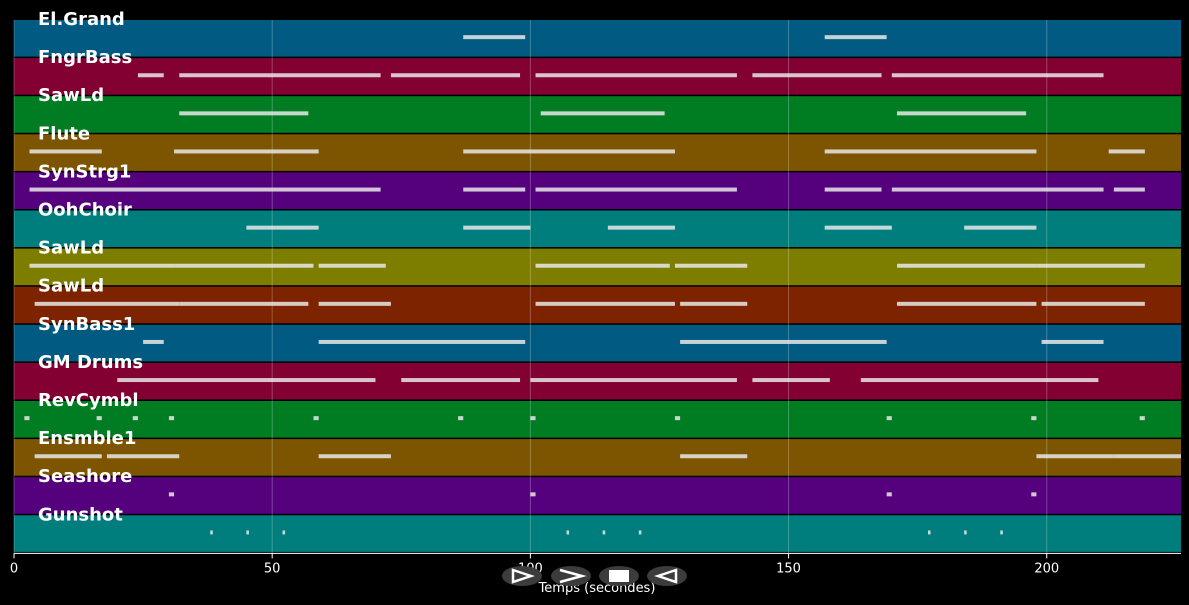 This screenshot has height=605, width=1189. I want to click on track-label: Seashore, so click(85, 476).